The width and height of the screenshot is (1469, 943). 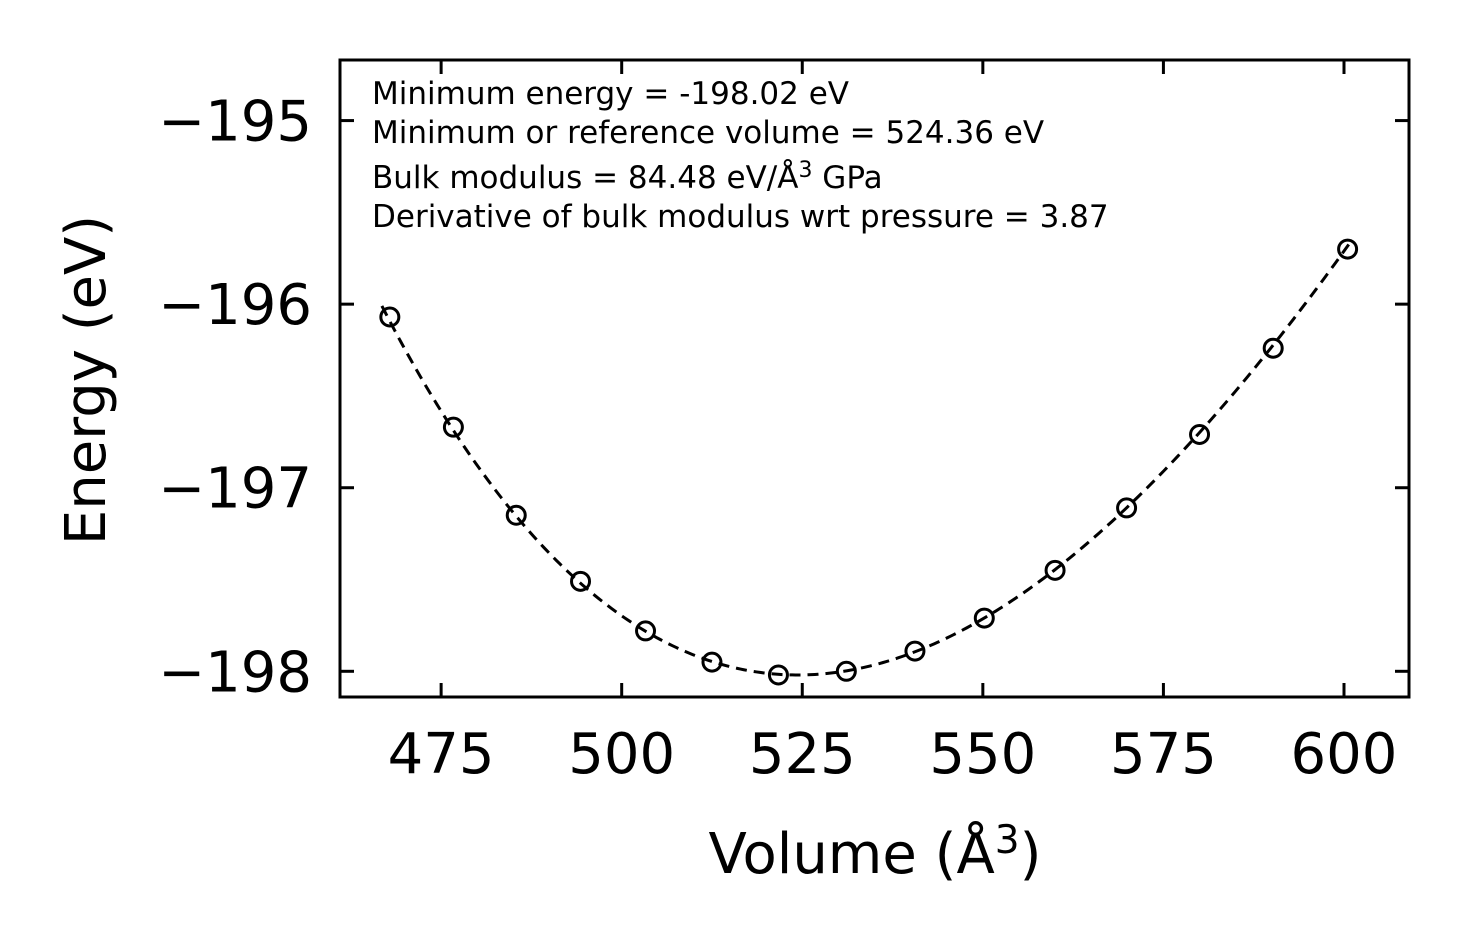 What do you see at coordinates (802, 754) in the screenshot?
I see `x-tick-label: 525` at bounding box center [802, 754].